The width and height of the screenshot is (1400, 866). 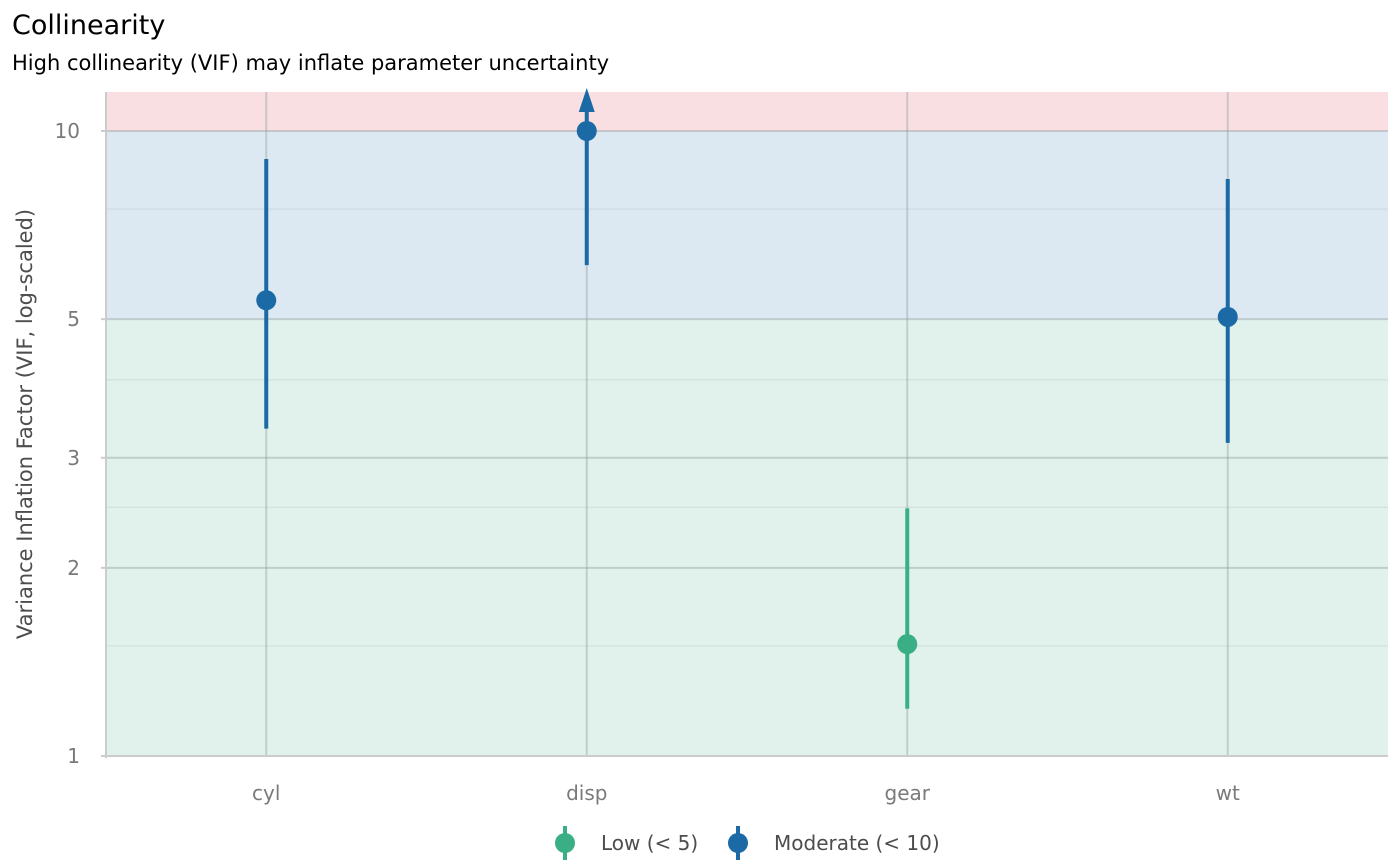 What do you see at coordinates (747, 111) in the screenshot?
I see `band-high` at bounding box center [747, 111].